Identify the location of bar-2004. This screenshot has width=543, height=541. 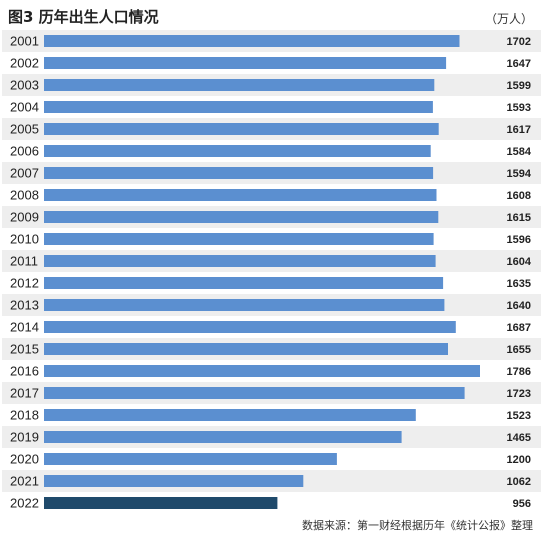
(238, 107).